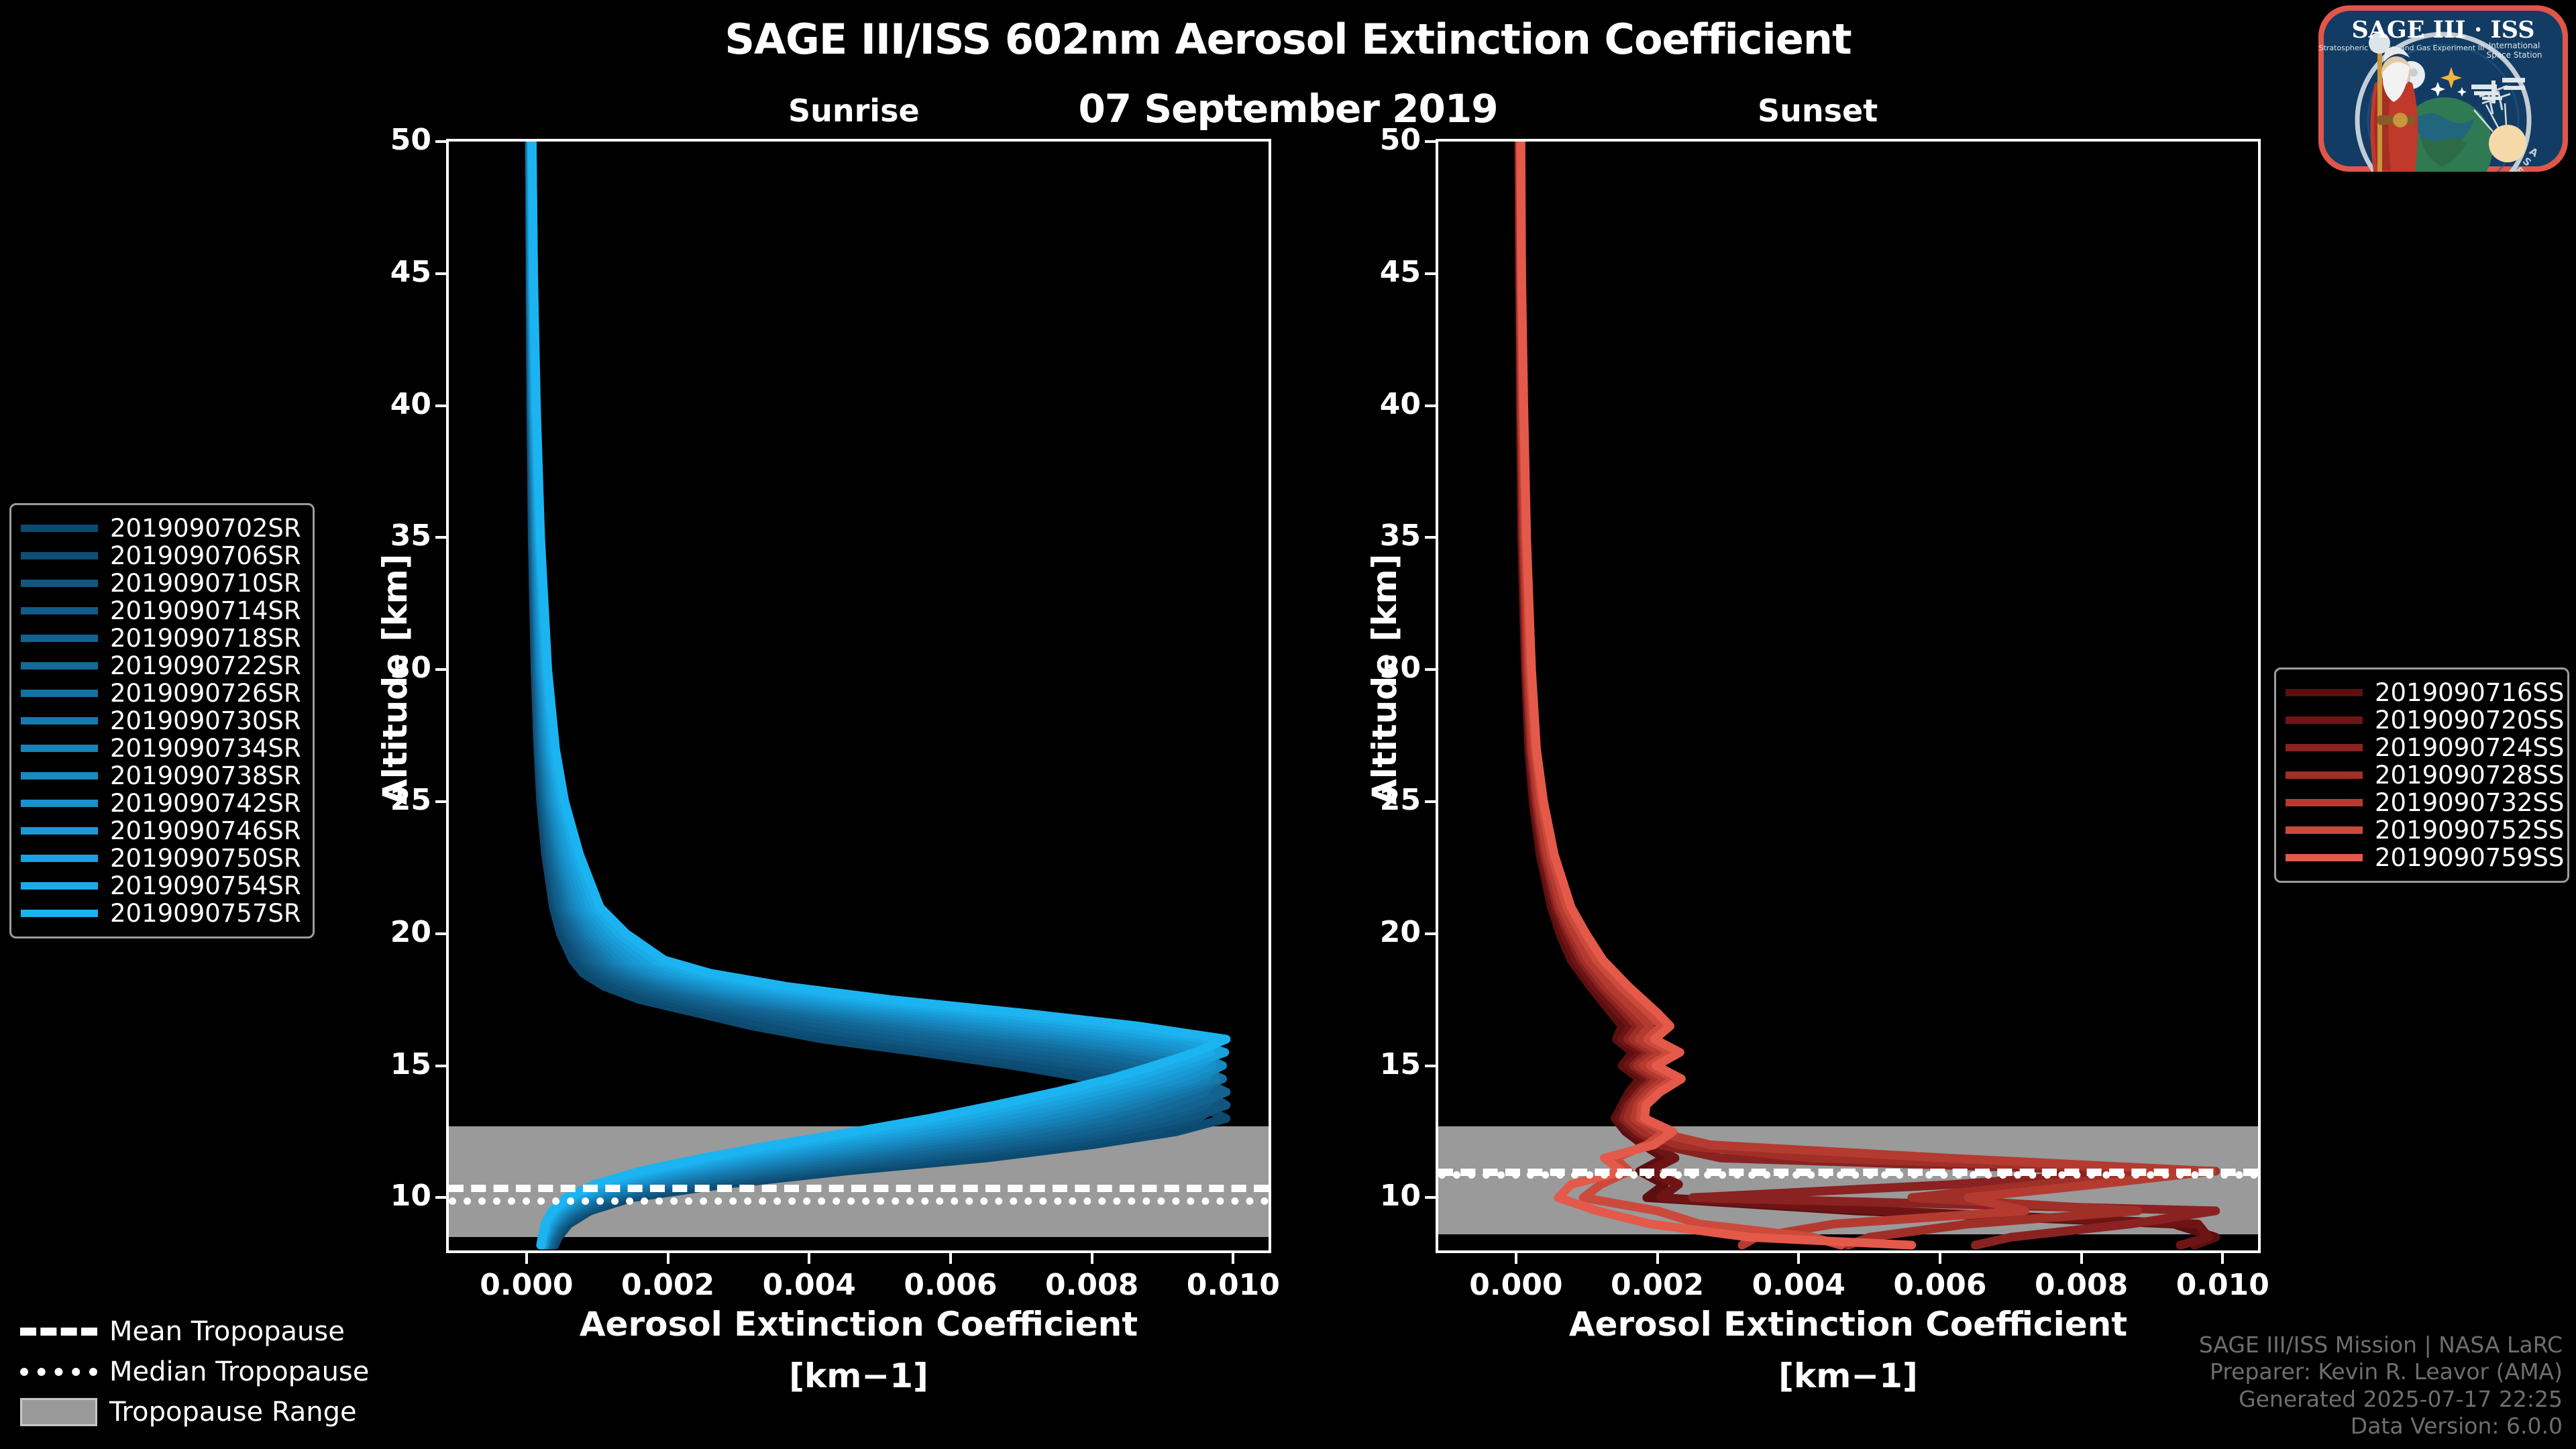  What do you see at coordinates (1848, 1175) in the screenshot?
I see `median-tropopause-line-sunset` at bounding box center [1848, 1175].